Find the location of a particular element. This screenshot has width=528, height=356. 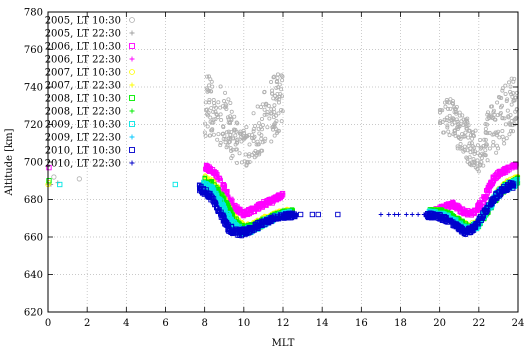

x-tick-label: 4 is located at coordinates (126, 323).